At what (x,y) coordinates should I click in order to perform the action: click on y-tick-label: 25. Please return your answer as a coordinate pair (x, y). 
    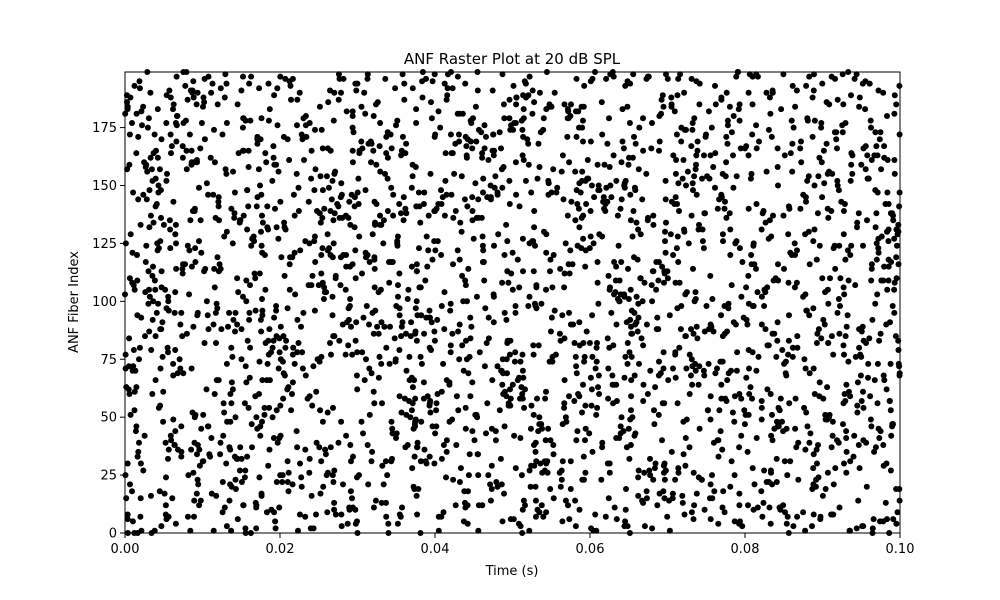
    Looking at the image, I should click on (108, 476).